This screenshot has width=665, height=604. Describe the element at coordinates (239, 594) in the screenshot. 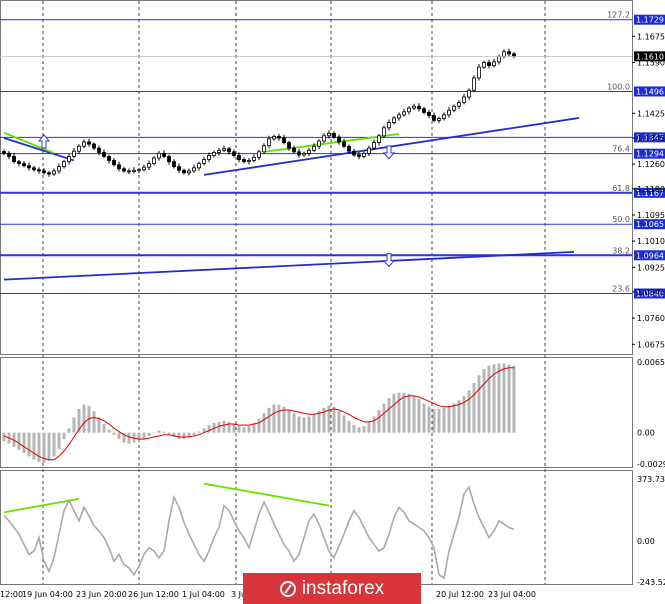

I see `time-tick-5: 3 Jul` at that location.